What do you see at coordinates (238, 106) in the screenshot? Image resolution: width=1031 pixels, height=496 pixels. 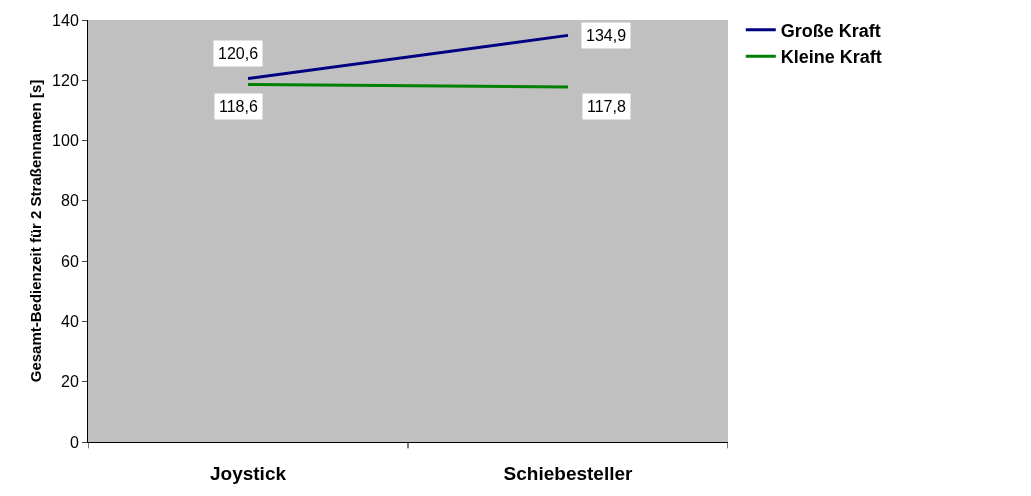 I see `data-label: 118,6` at bounding box center [238, 106].